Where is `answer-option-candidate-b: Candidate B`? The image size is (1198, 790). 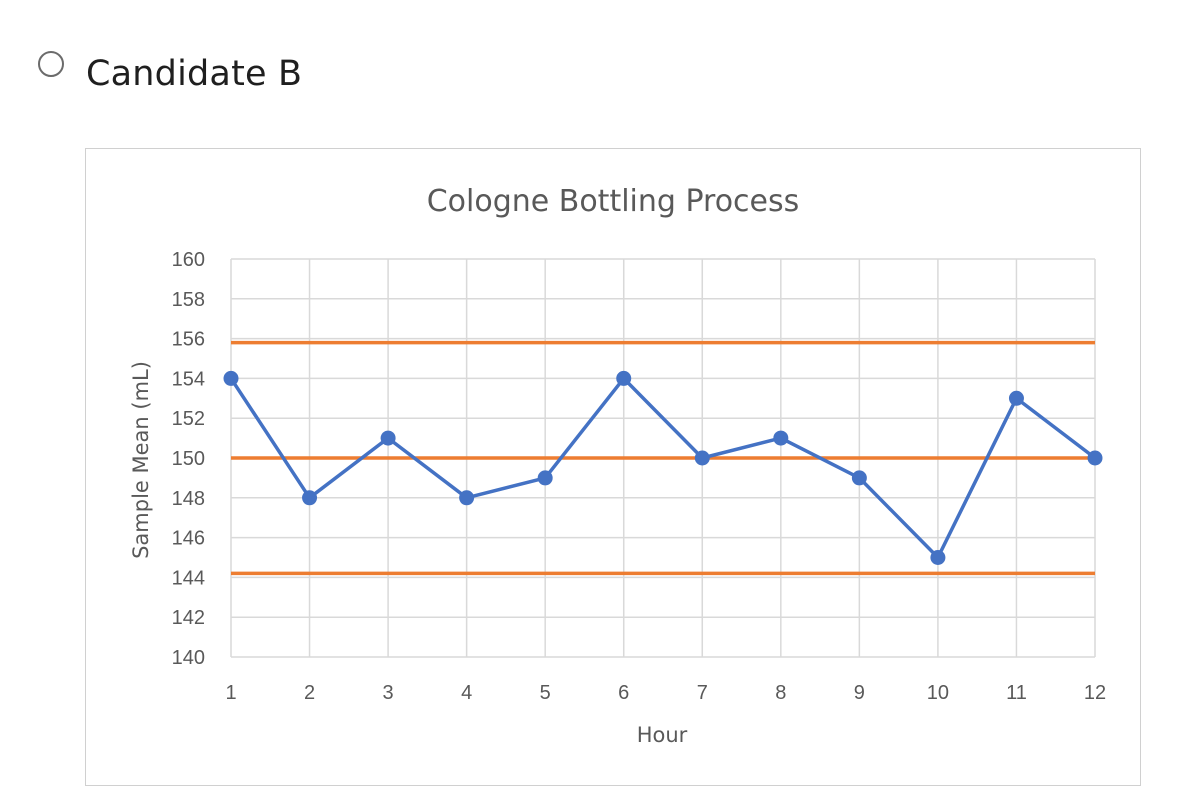
answer-option-candidate-b: Candidate B is located at coordinates (170, 74).